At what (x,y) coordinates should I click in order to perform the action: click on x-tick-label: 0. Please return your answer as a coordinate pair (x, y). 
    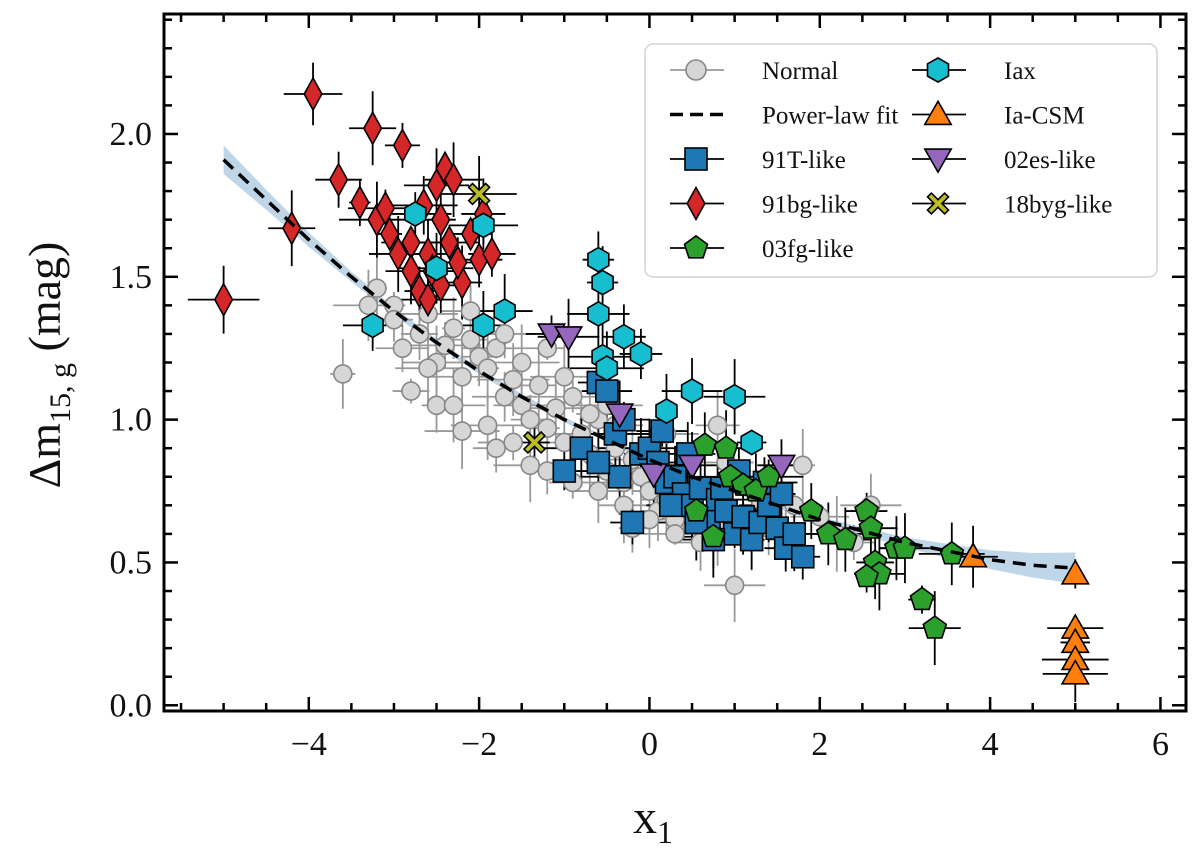
    Looking at the image, I should click on (649, 744).